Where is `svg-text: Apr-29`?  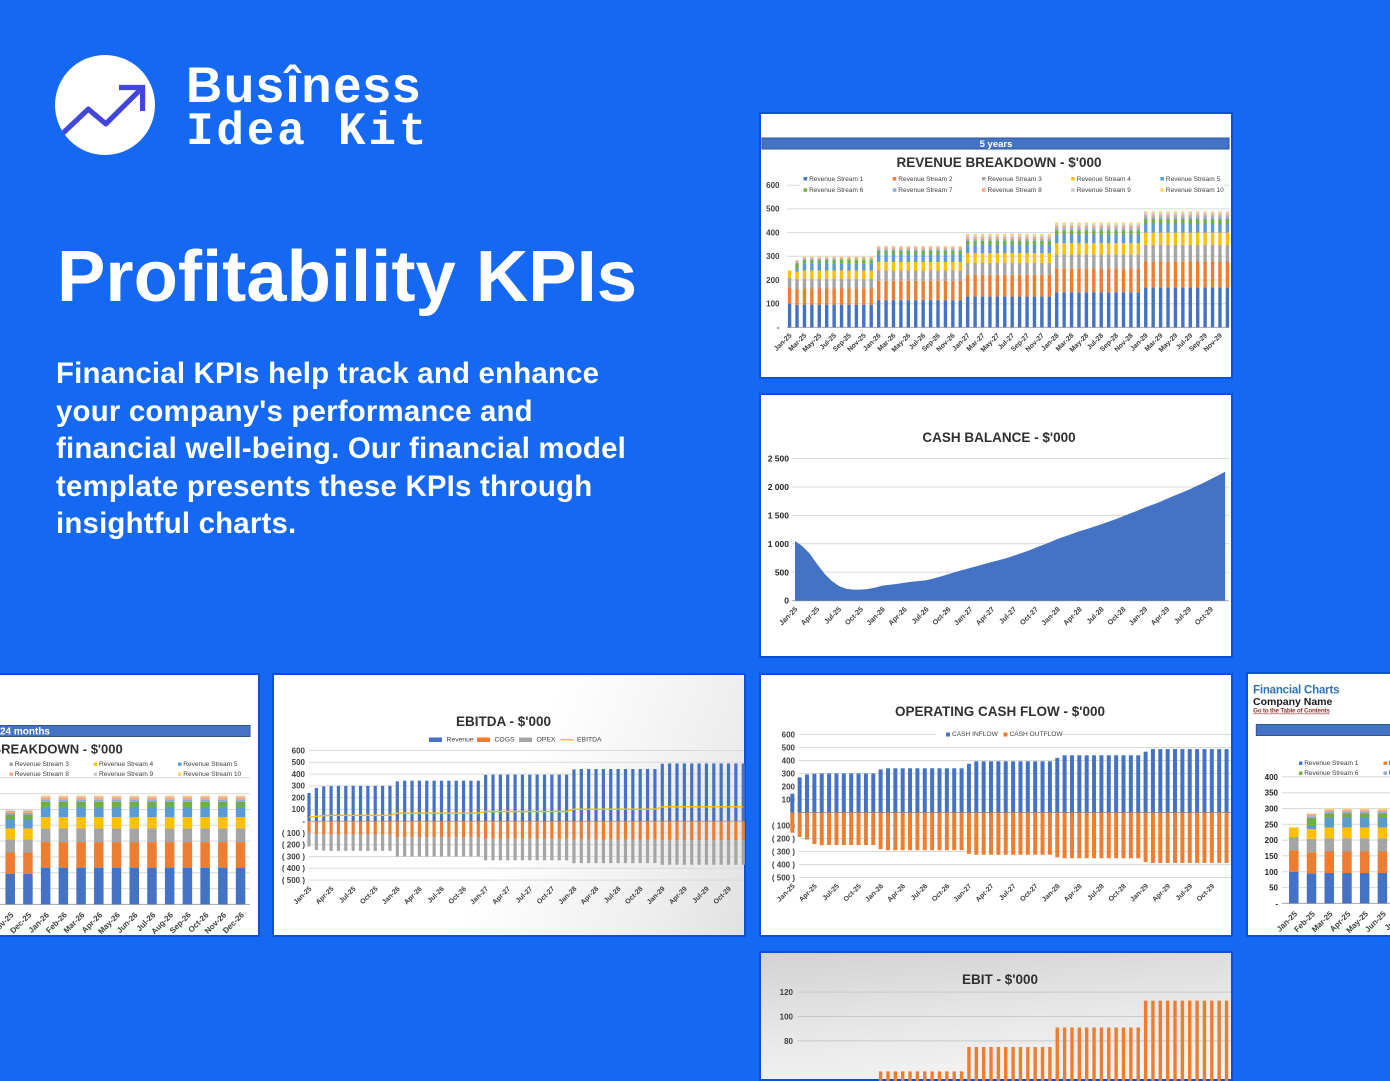
svg-text: Apr-29 is located at coordinates (1160, 616).